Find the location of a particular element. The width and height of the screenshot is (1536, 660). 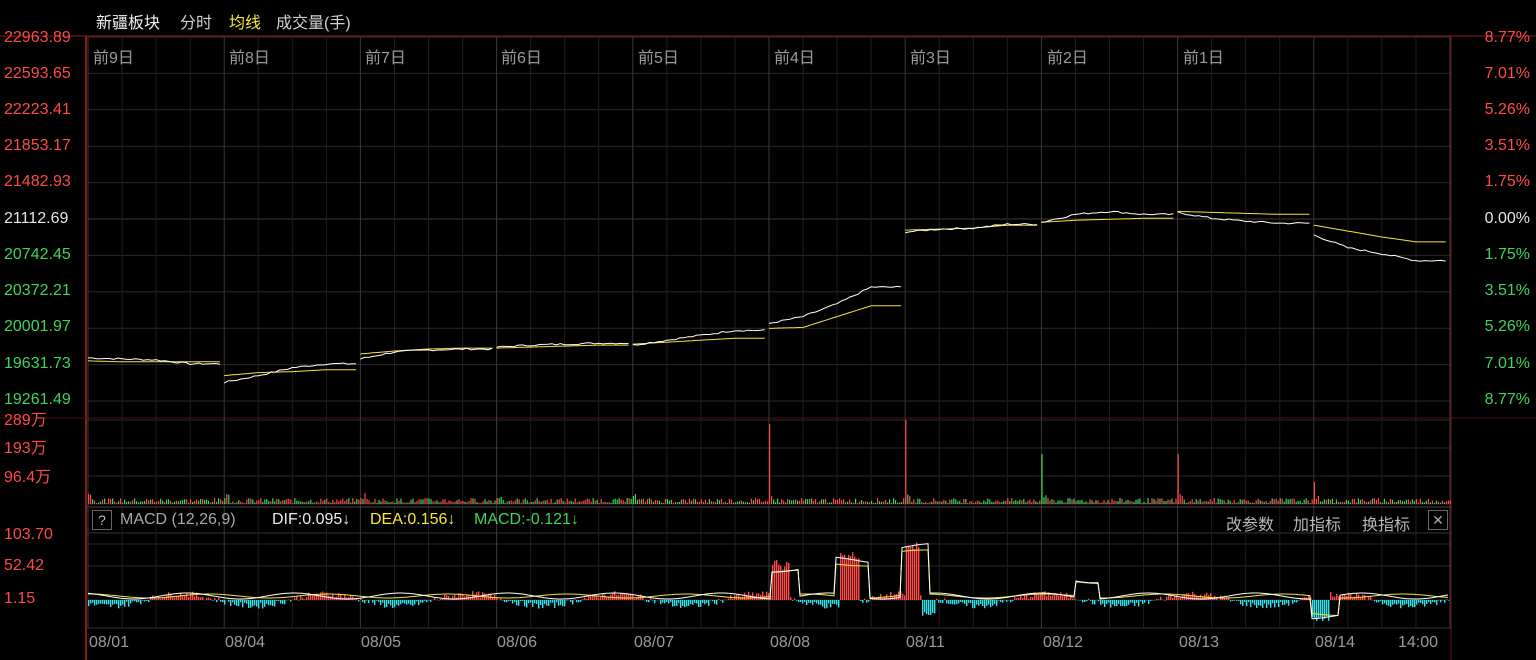

switch-indicator-button: 换指标 is located at coordinates (1386, 525).